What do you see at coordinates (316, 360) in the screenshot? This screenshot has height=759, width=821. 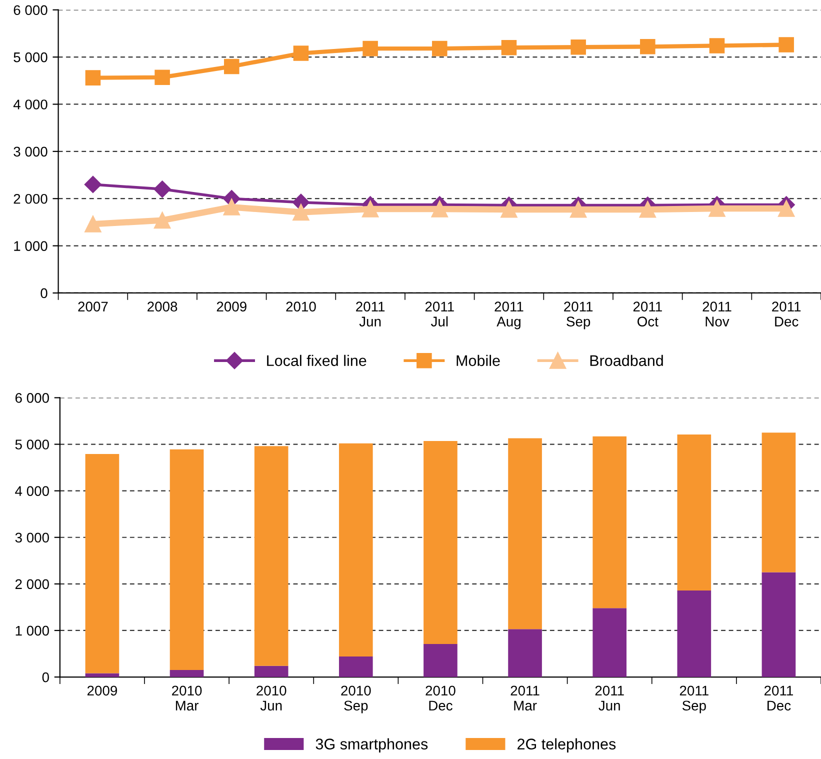 I see `legend-label: Local fixed line` at bounding box center [316, 360].